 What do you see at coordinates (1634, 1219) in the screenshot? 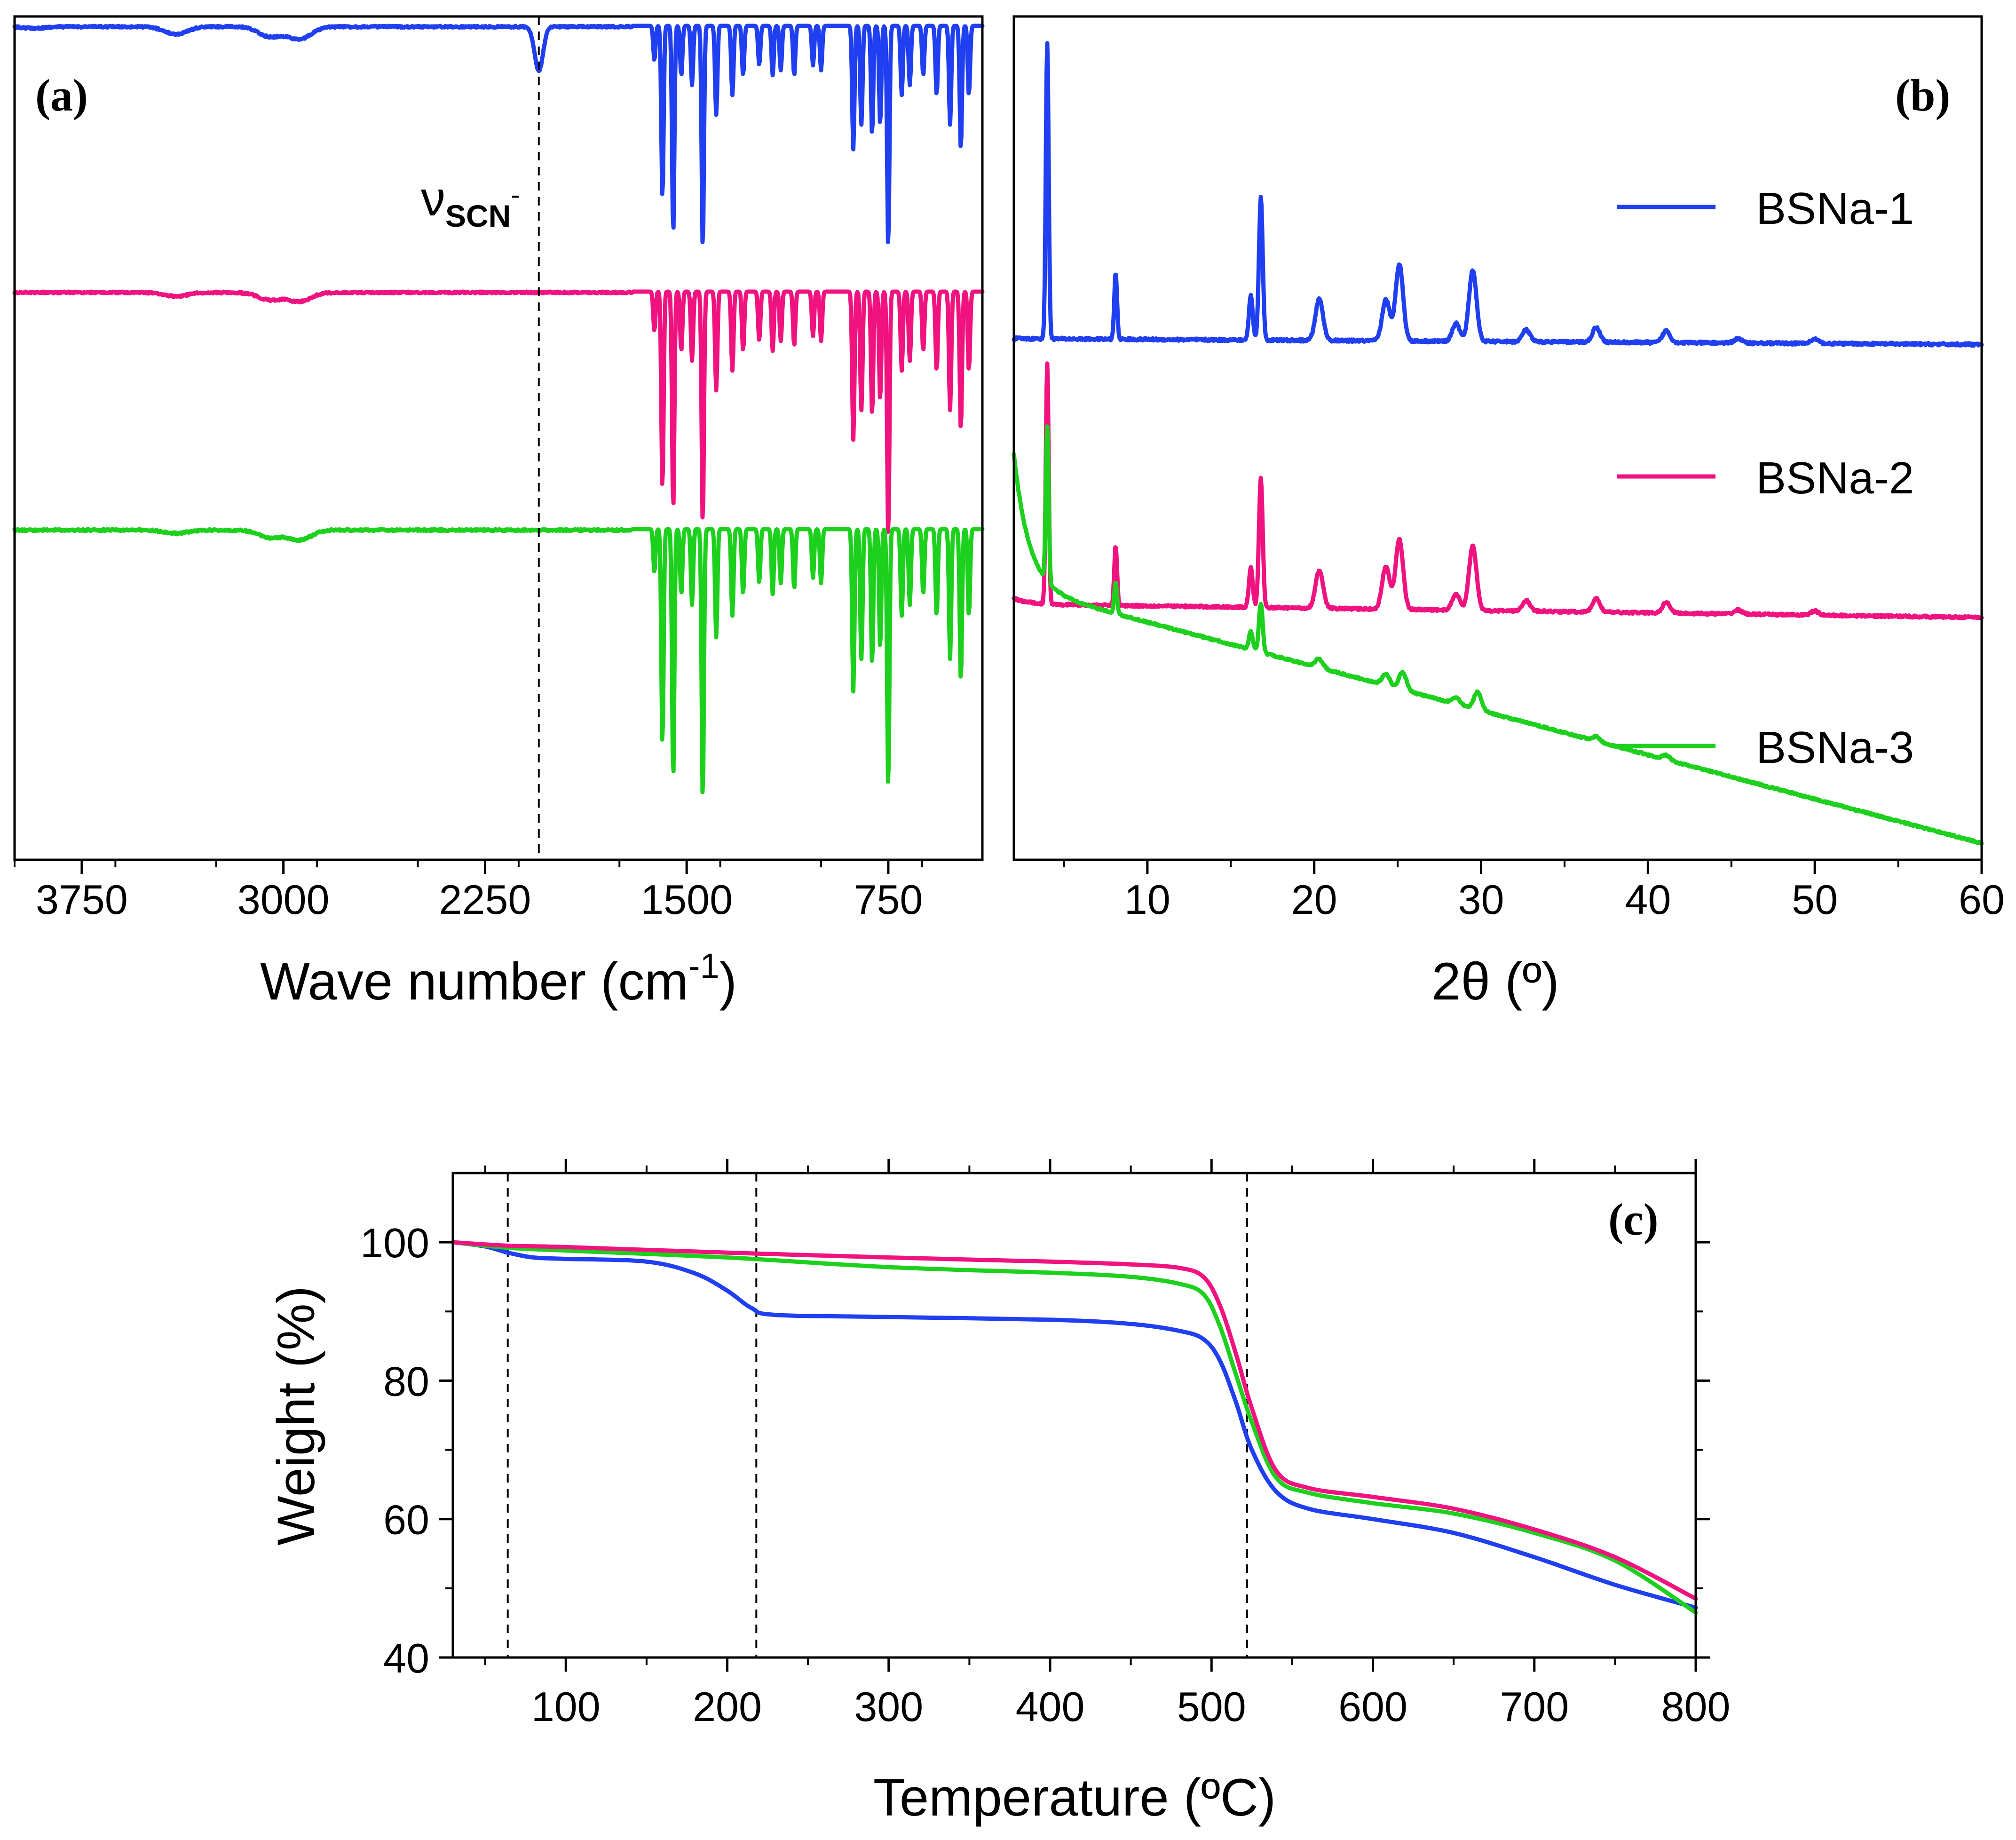
I see `panel-c-label: (c)` at bounding box center [1634, 1219].